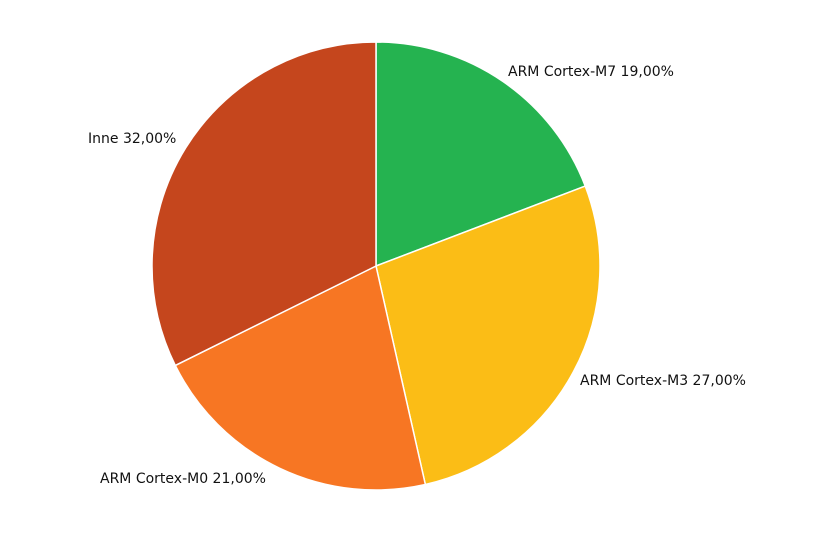 The width and height of the screenshot is (840, 534). I want to click on pie-slice-arm-cortex-m0, so click(300, 377).